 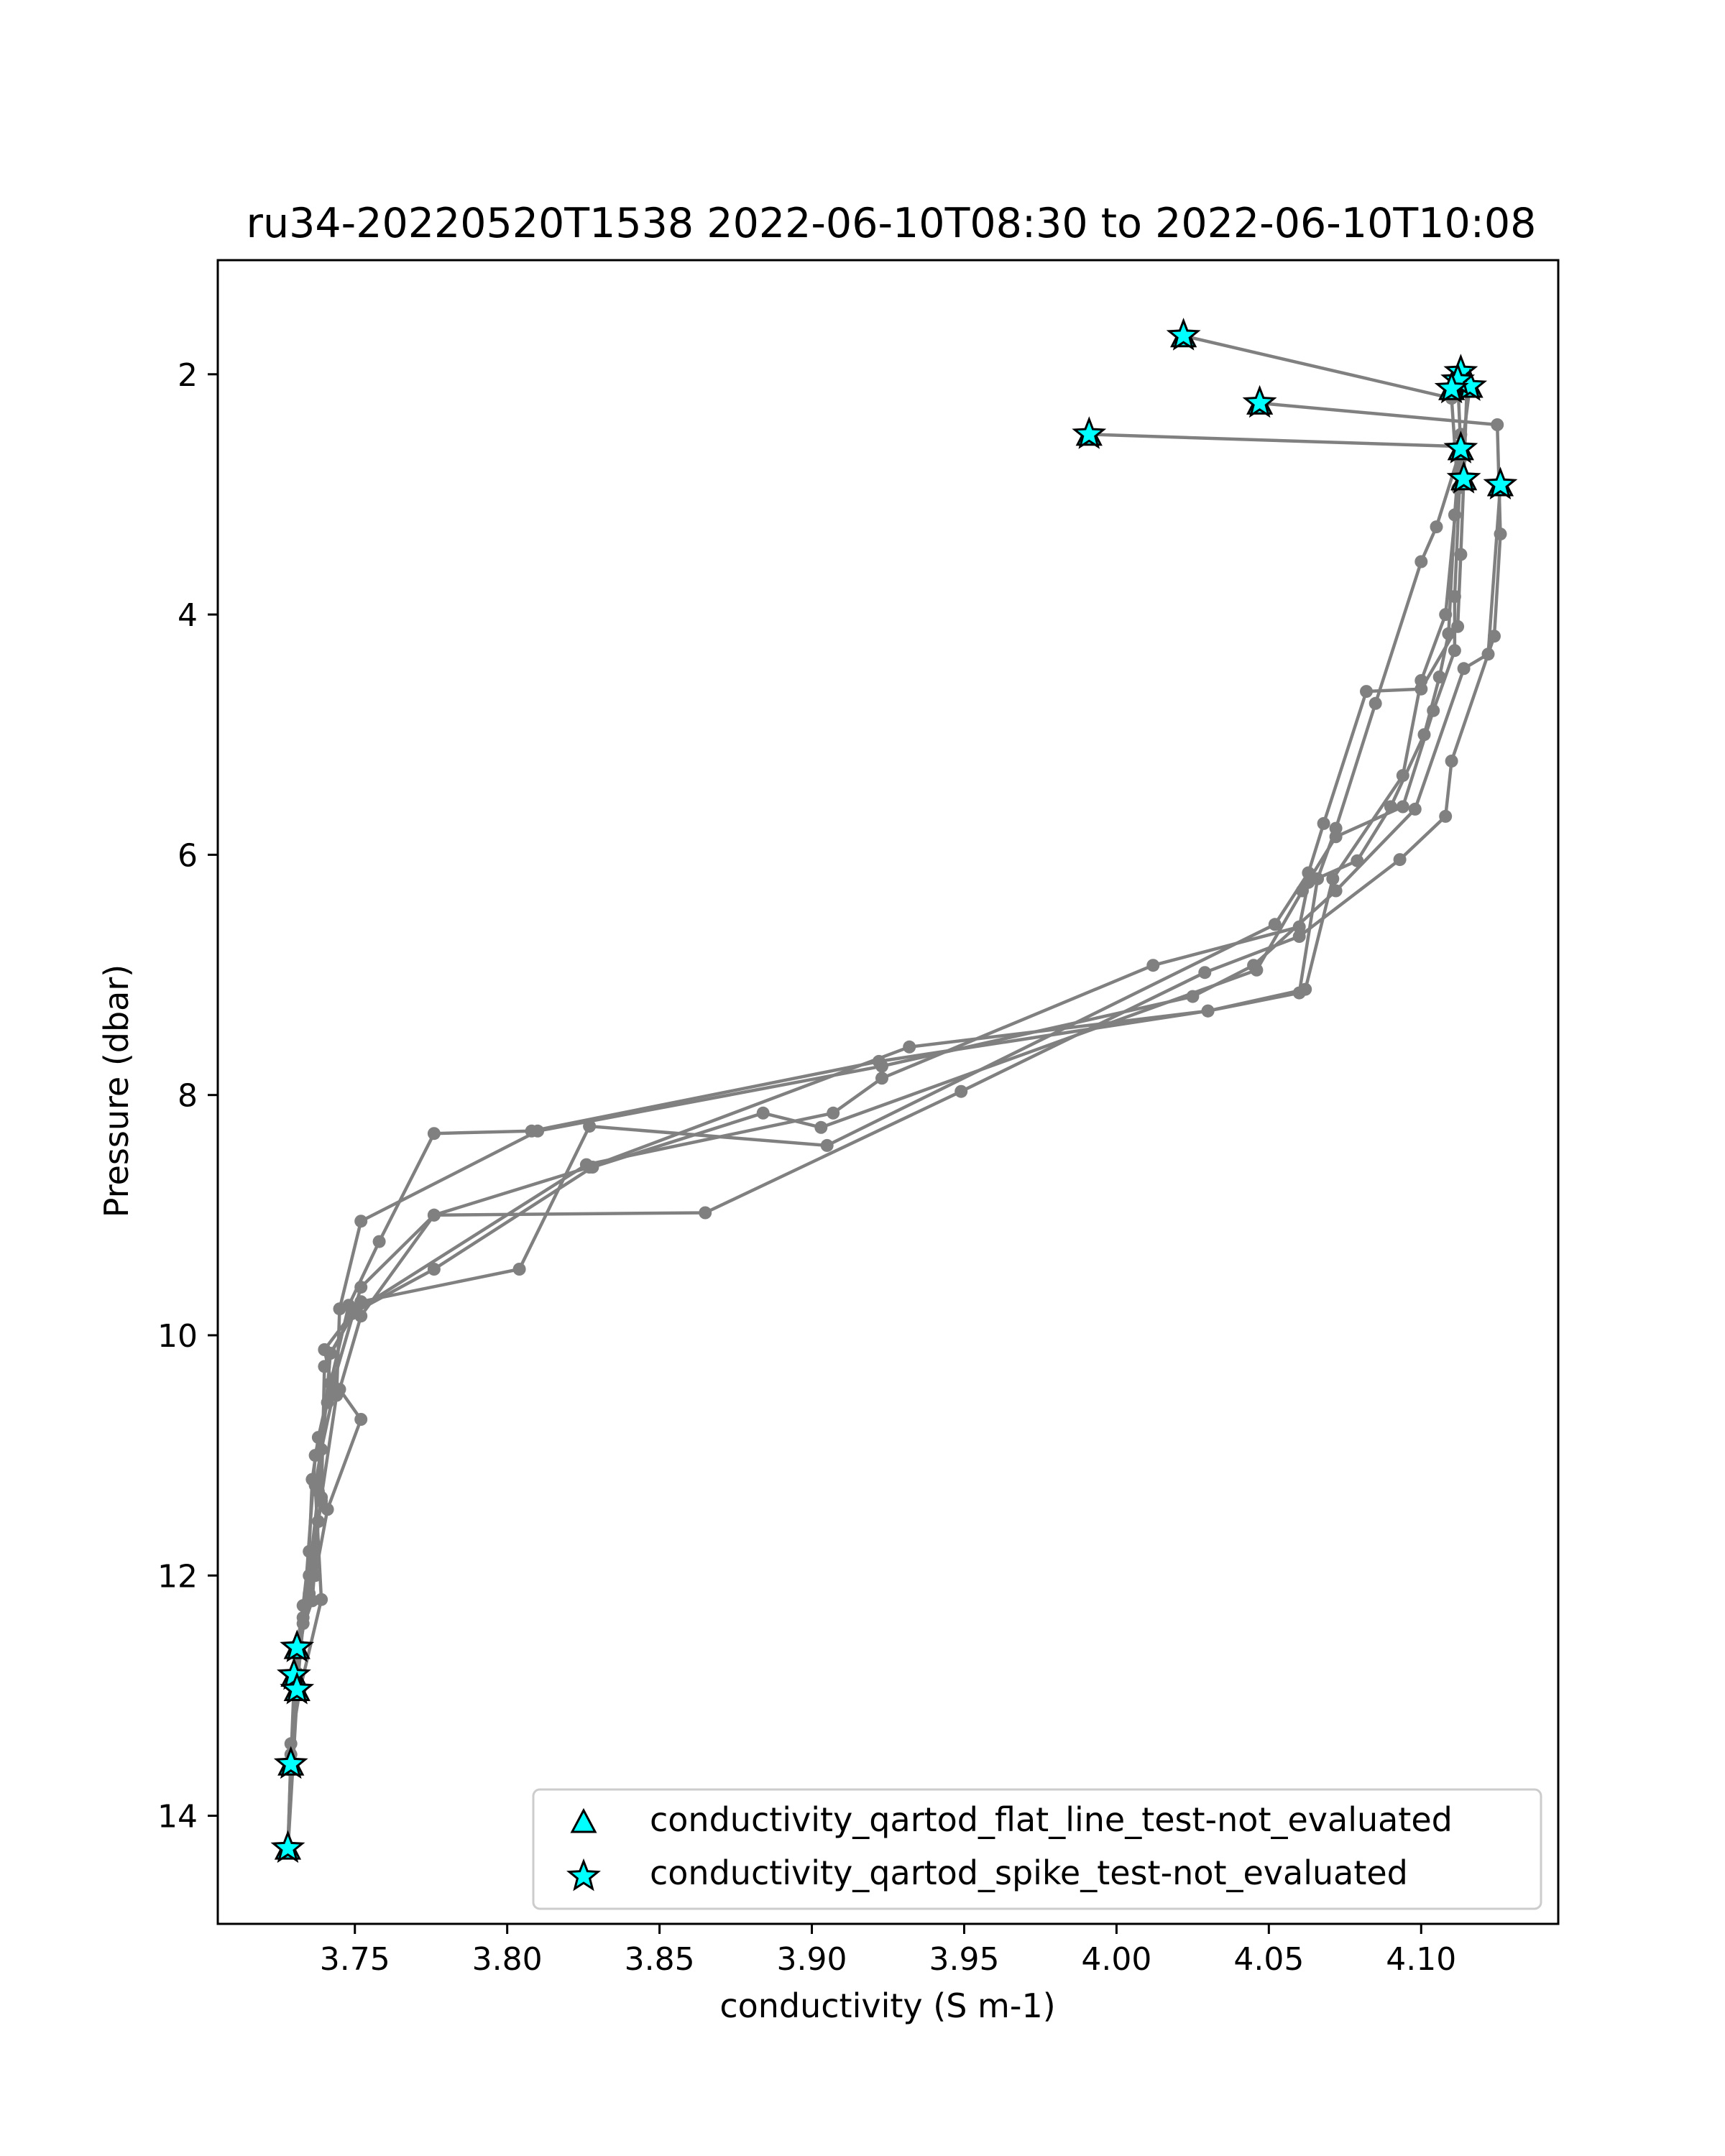 I want to click on legend-star-marker-icon, so click(x=583, y=1875).